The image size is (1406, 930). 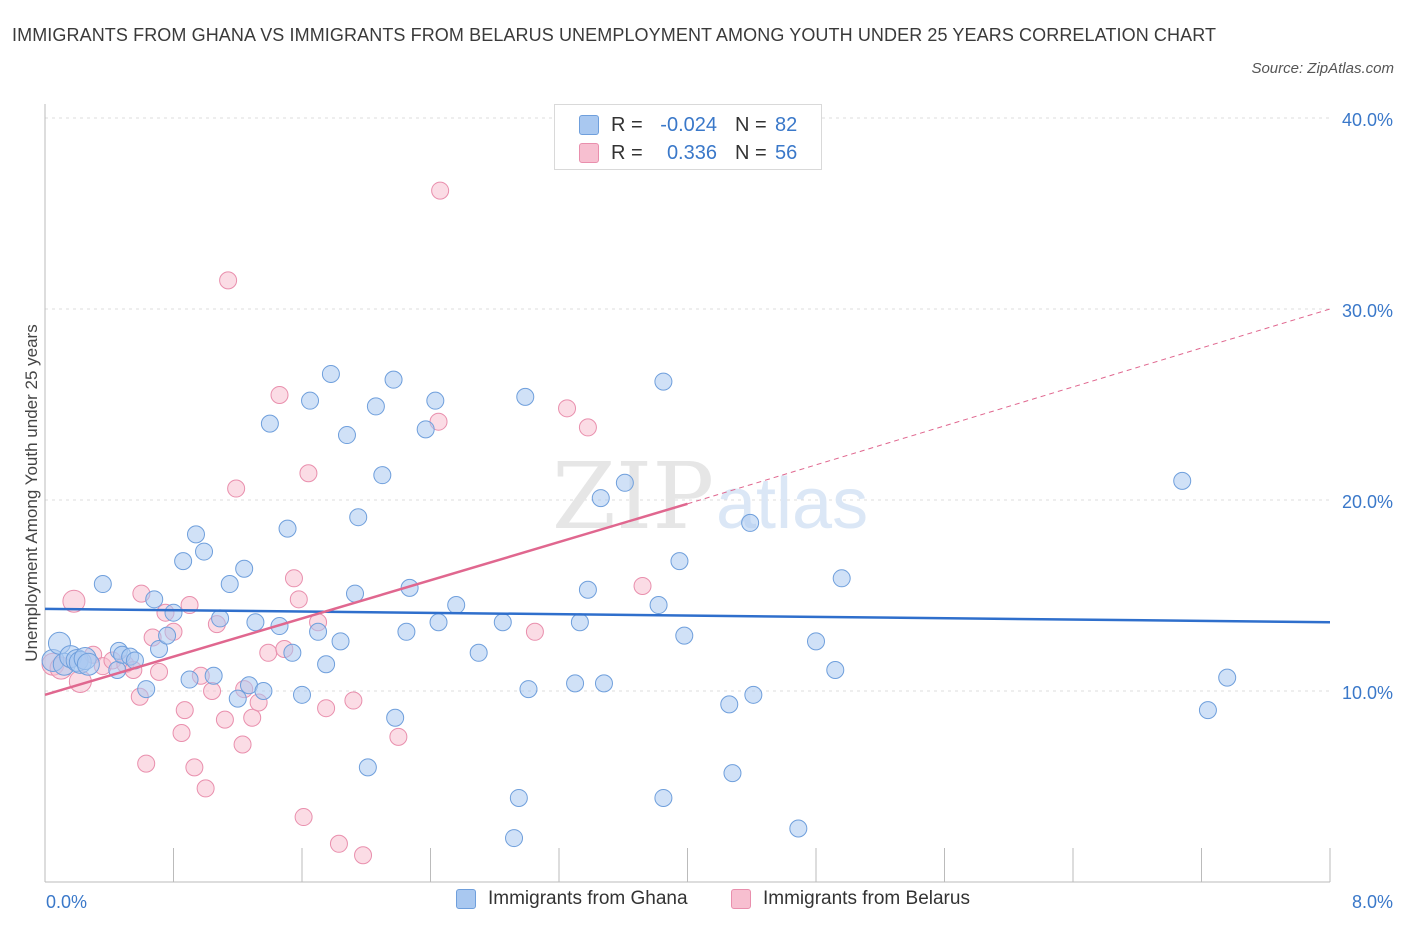 I want to click on watermark-zip: ZIP, so click(x=633, y=496).